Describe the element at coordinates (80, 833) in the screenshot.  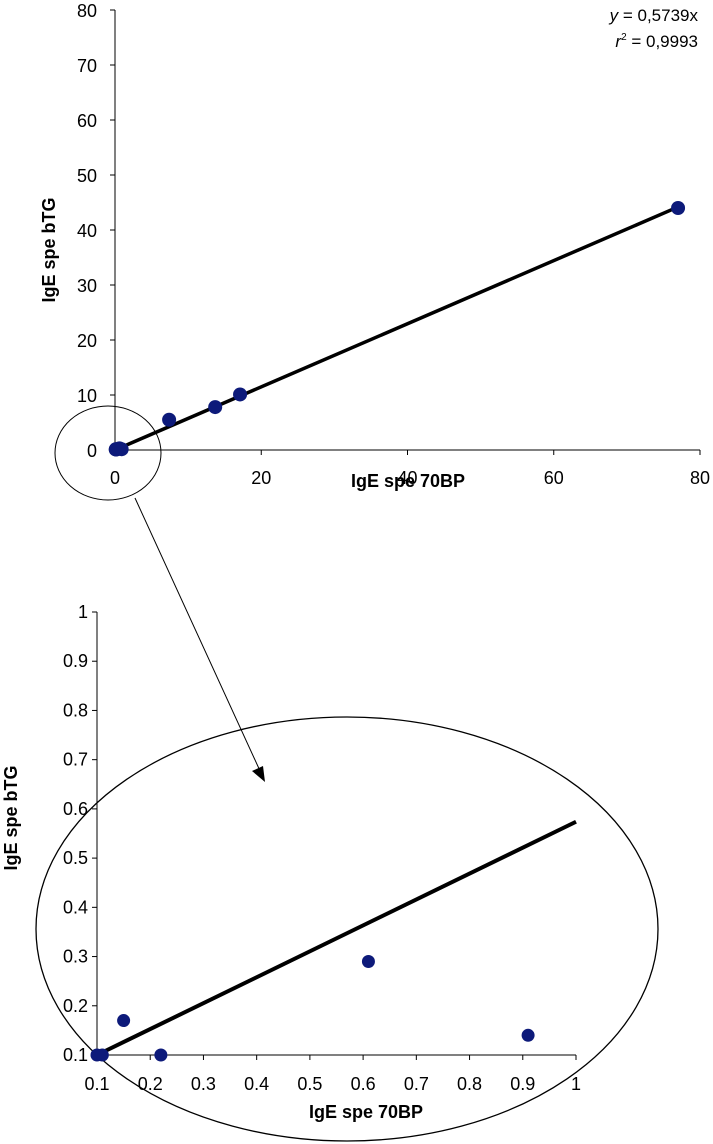
I see `bottom-y-ticks: 0.1 0.2 0.3 0.4 0.5 0.6 0.7 0.8 0.9 1` at that location.